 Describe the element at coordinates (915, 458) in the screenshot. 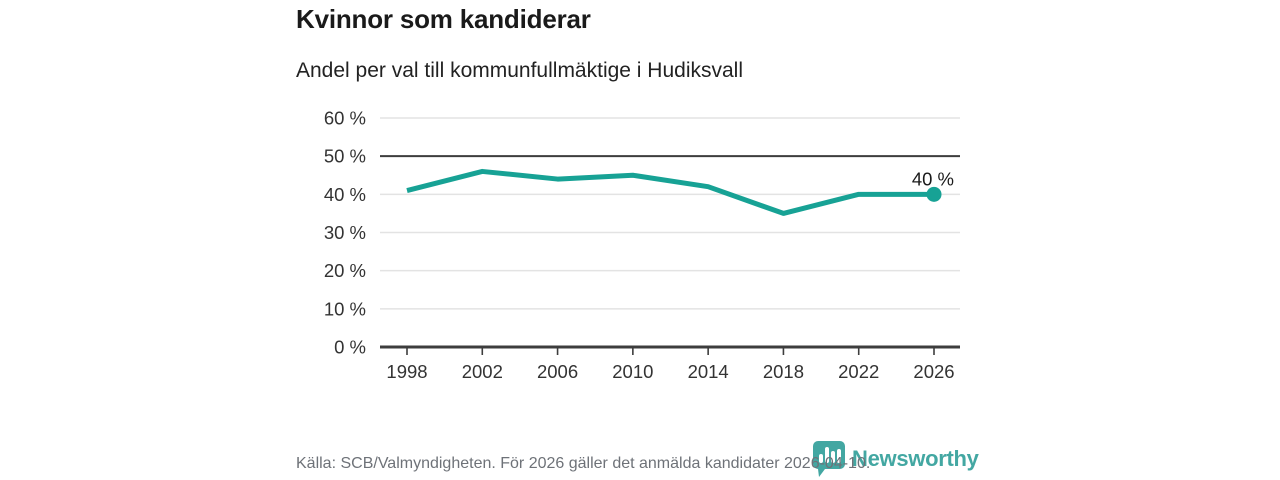

I see `newsworthy-wordmark: Newsworthy` at that location.